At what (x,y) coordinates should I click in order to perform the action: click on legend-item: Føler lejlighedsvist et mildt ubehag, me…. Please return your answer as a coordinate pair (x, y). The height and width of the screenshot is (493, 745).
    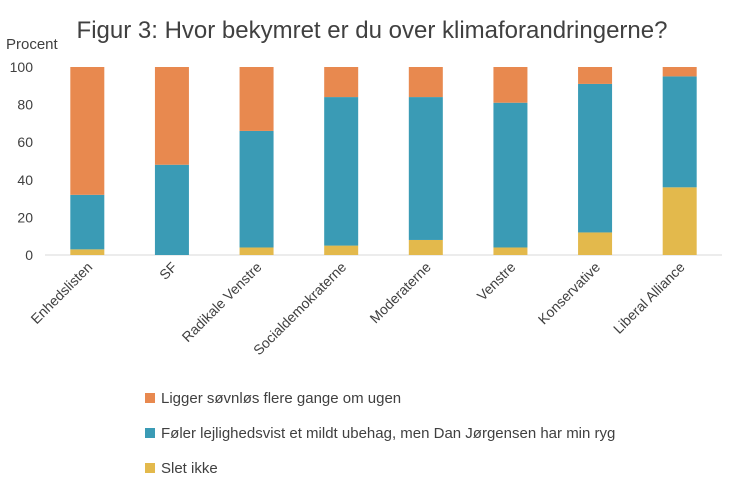
    Looking at the image, I should click on (380, 433).